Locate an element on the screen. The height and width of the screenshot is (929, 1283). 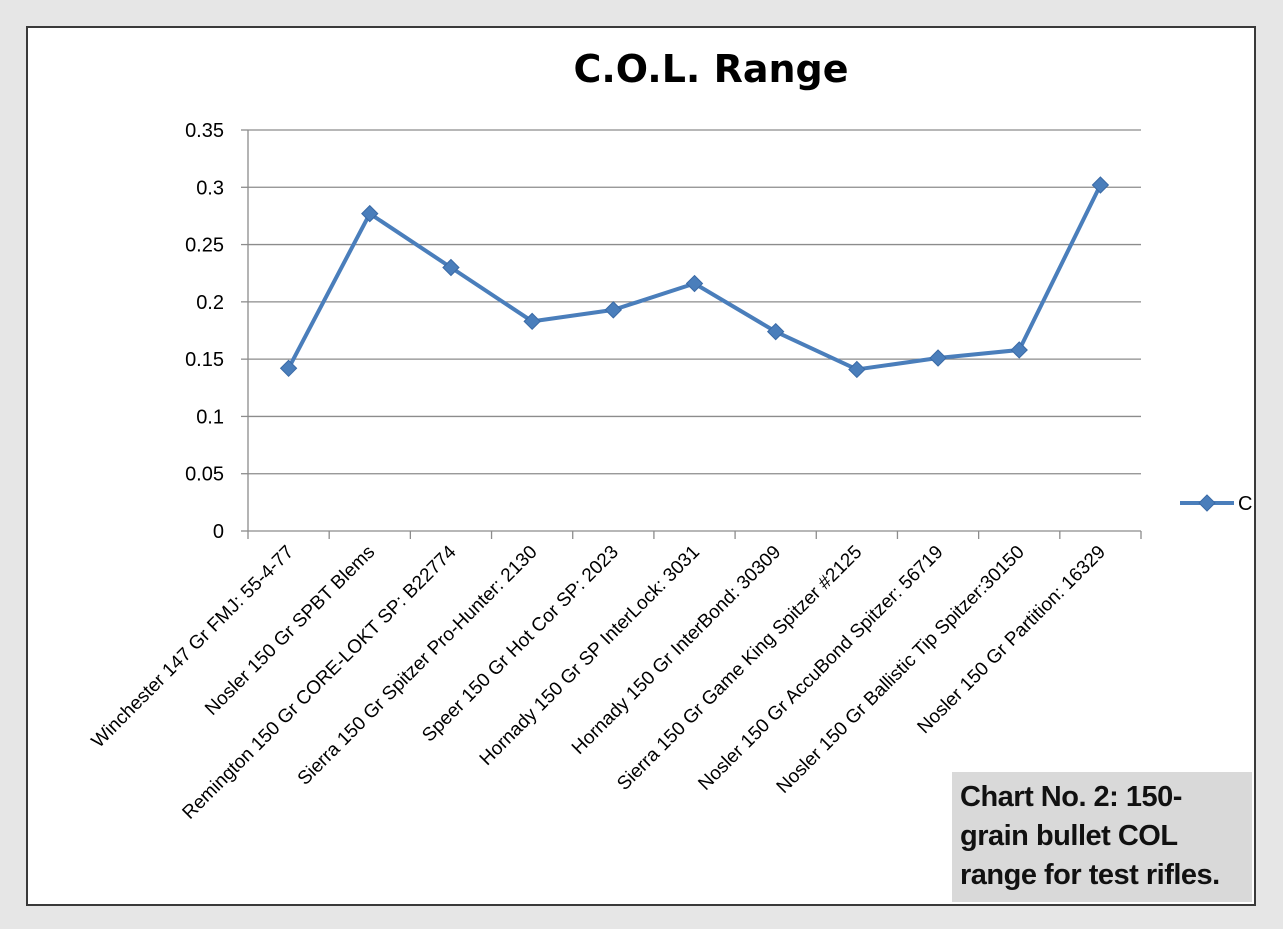
y-tick-label: 0.05 is located at coordinates (204, 475).